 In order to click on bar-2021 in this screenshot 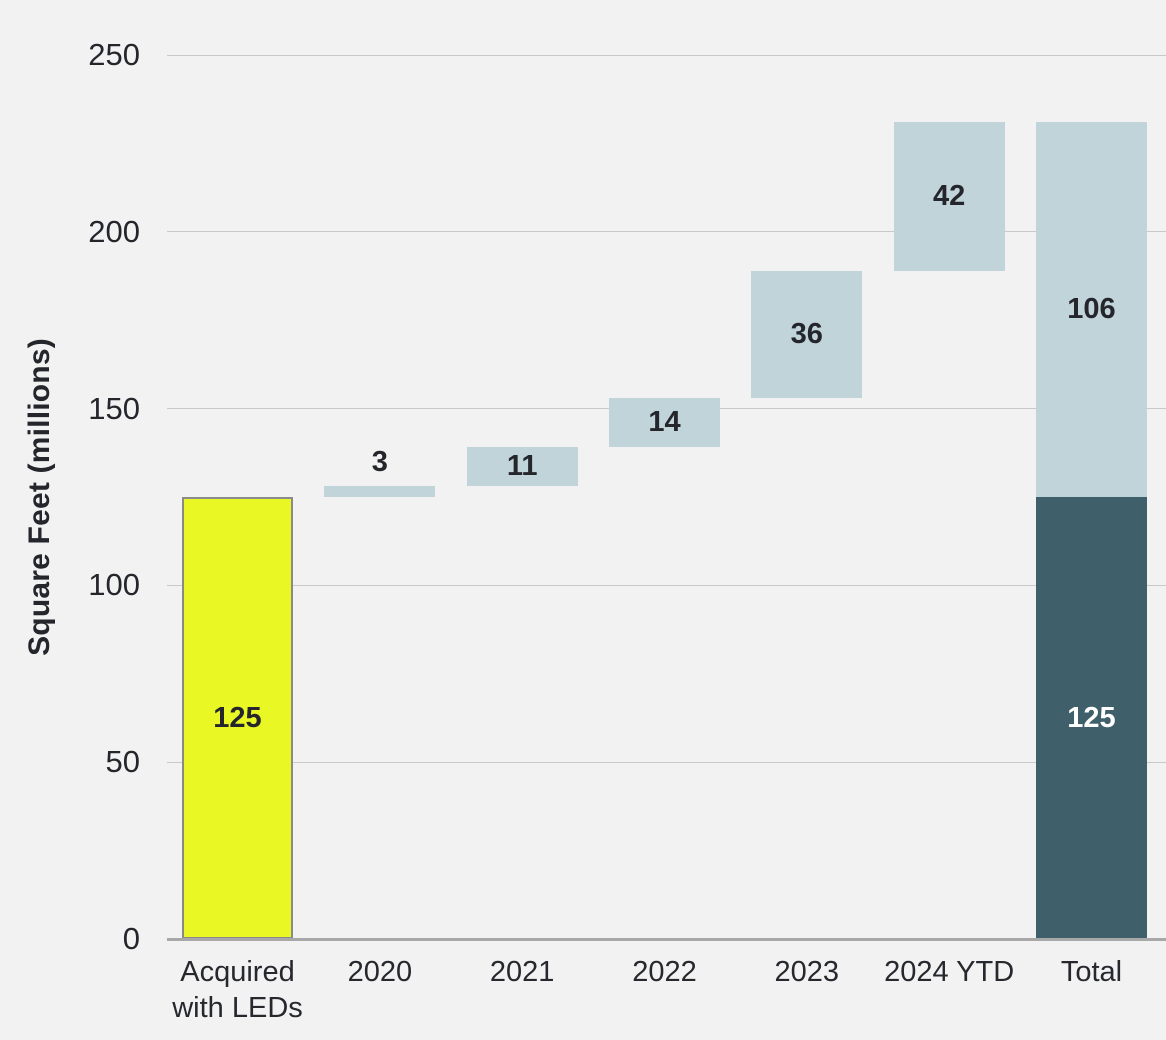, I will do `click(522, 467)`.